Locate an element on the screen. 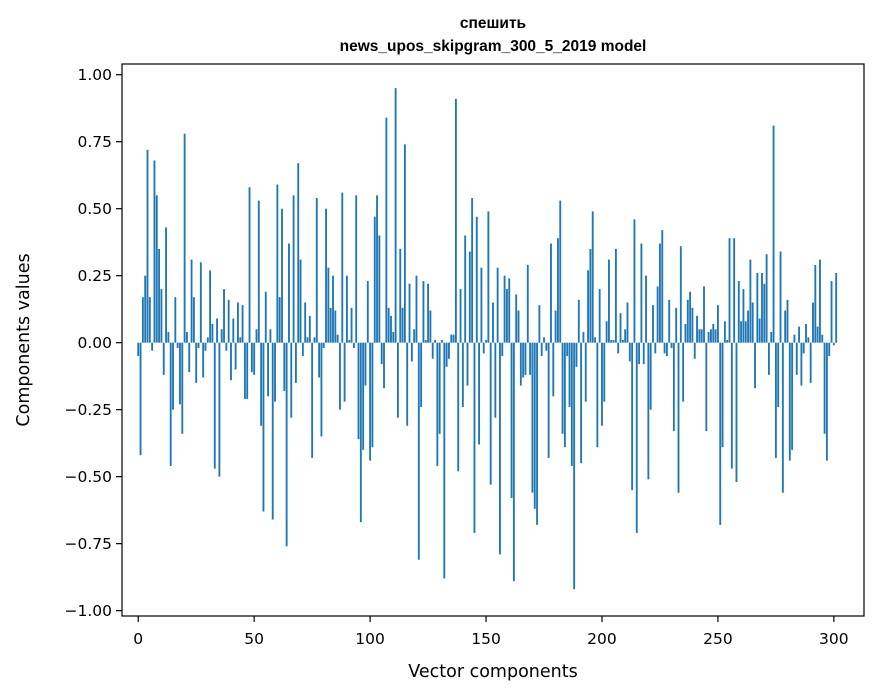 The image size is (880, 696). x-tick-label: 100 is located at coordinates (370, 639).